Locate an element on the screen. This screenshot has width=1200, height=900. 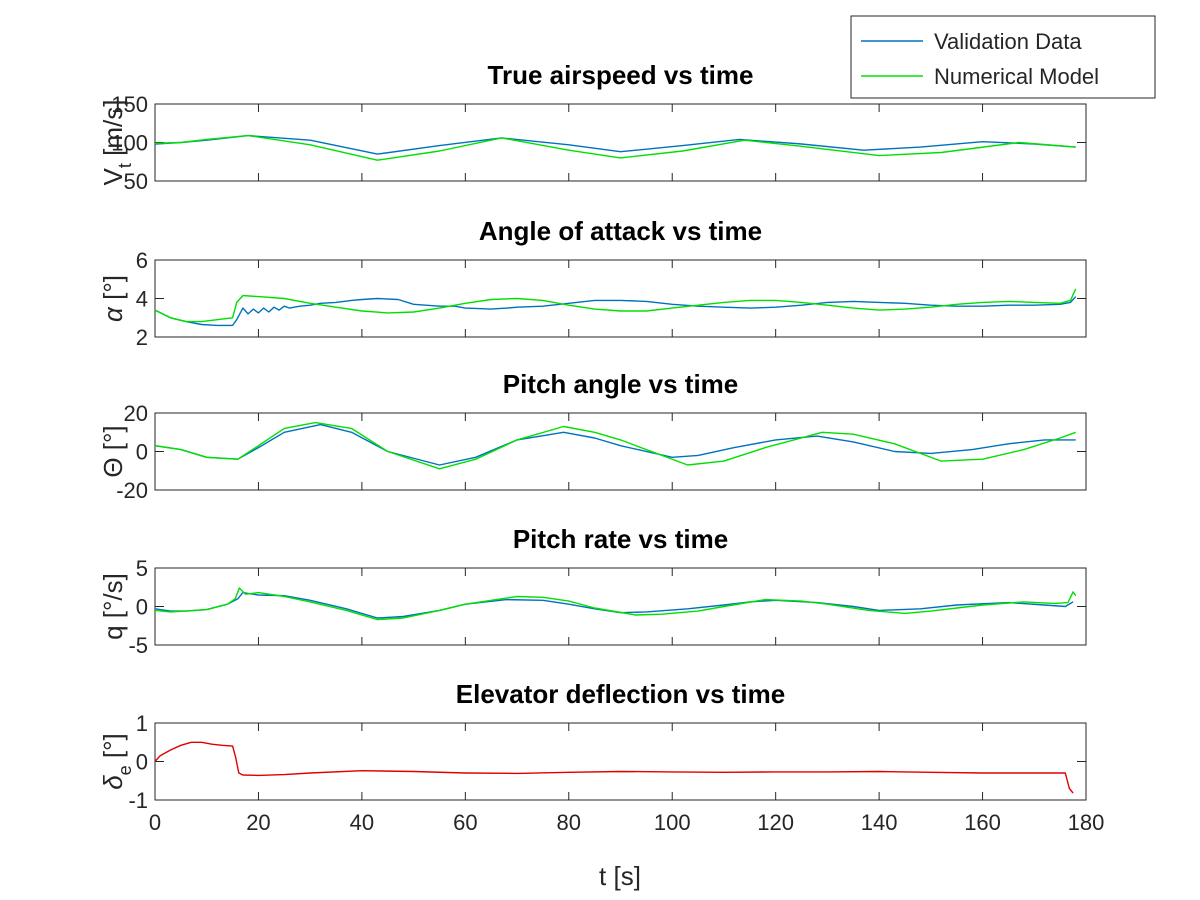
subplot-title: True airspeed vs time is located at coordinates (621, 75).